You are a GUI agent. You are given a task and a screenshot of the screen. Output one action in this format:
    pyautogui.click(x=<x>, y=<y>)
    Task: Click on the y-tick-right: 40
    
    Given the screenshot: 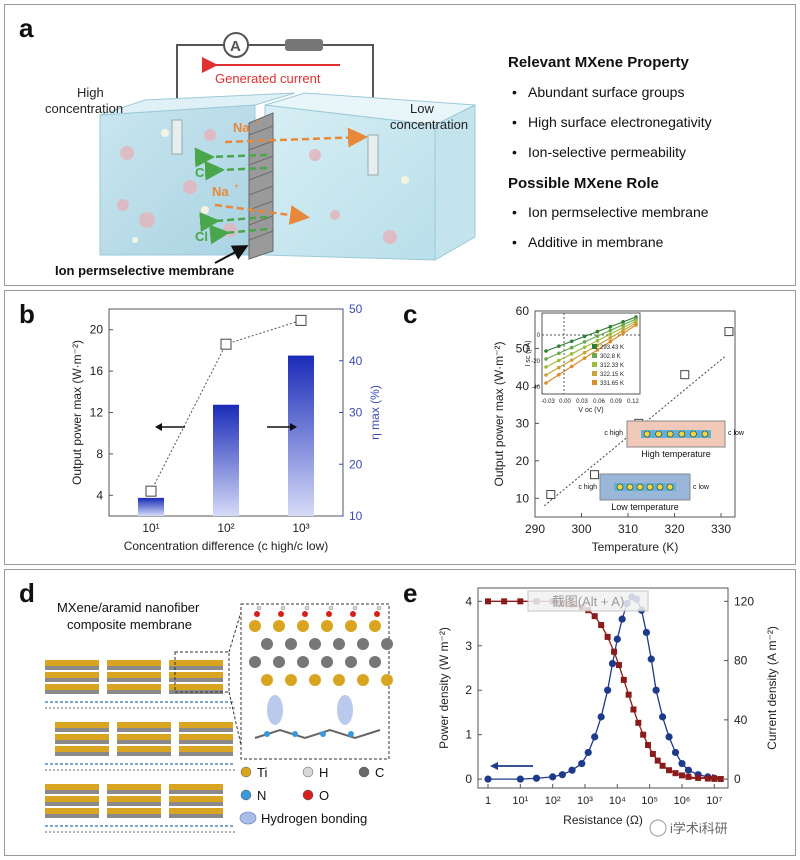 What is the action you would take?
    pyautogui.click(x=356, y=361)
    